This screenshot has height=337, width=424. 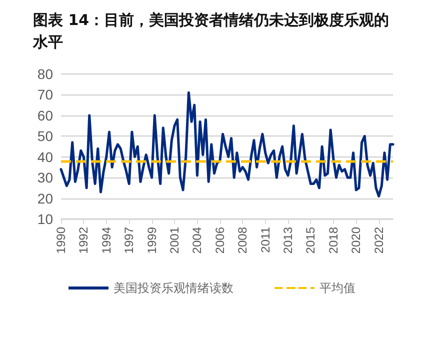 I want to click on y-tick-label: 80, so click(x=45, y=74).